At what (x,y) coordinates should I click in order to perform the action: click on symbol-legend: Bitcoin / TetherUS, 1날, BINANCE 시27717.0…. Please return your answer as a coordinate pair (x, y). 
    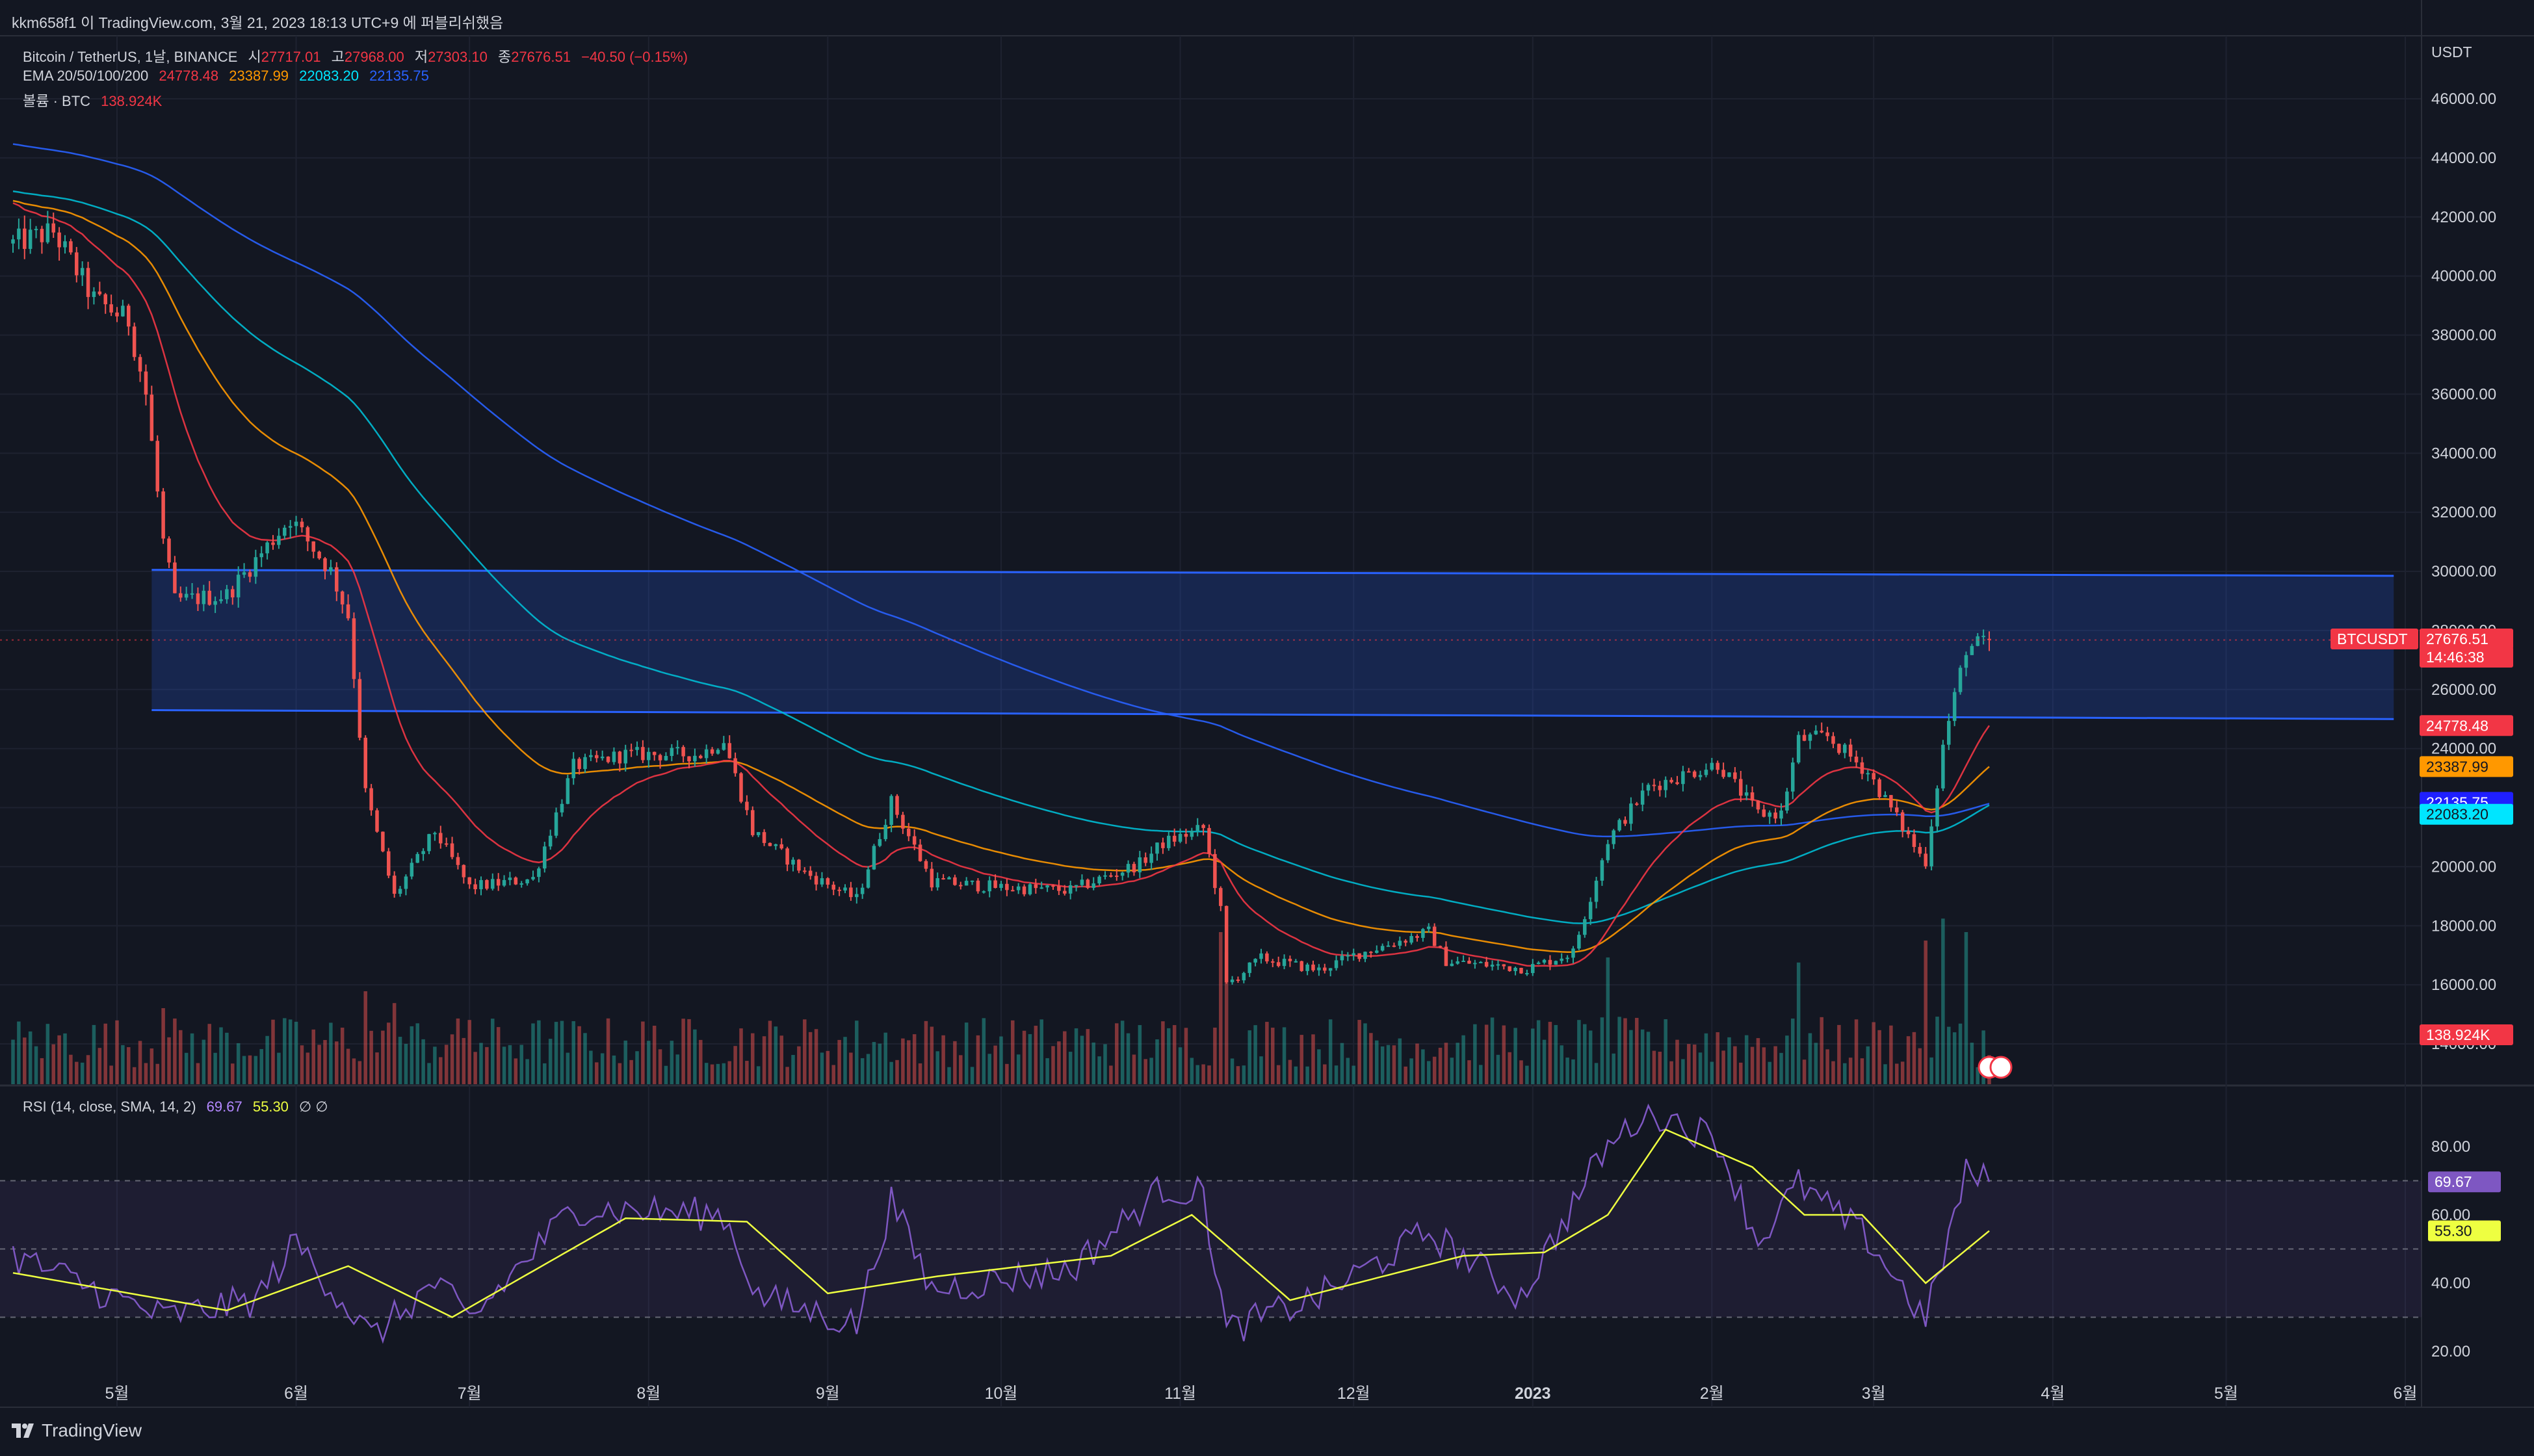
    Looking at the image, I should click on (358, 56).